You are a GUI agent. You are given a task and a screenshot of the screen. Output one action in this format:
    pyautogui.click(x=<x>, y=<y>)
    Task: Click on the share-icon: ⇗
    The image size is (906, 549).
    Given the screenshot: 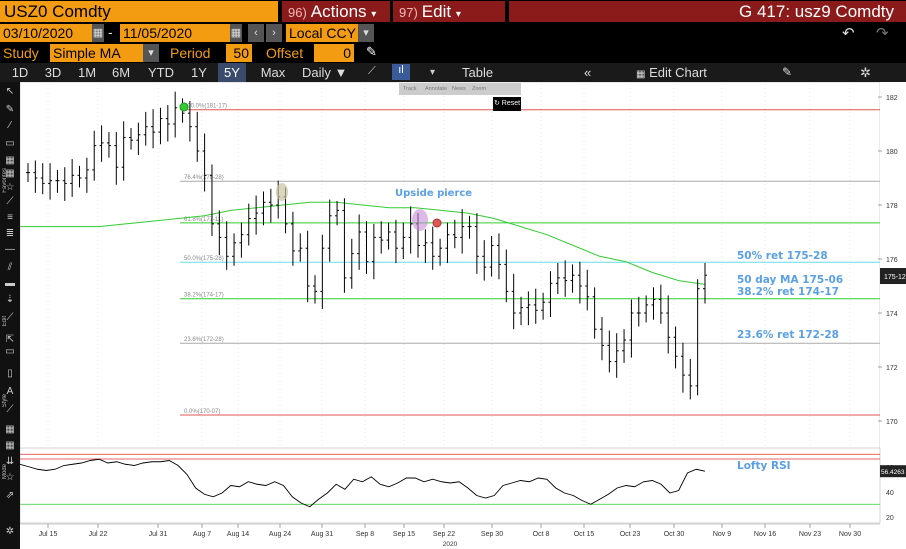 What is the action you would take?
    pyautogui.click(x=10, y=495)
    